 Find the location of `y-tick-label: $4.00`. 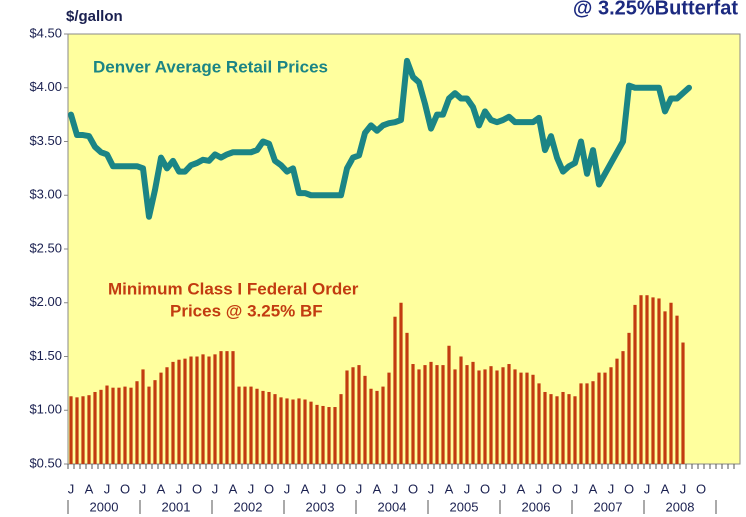

y-tick-label: $4.00 is located at coordinates (45, 86).